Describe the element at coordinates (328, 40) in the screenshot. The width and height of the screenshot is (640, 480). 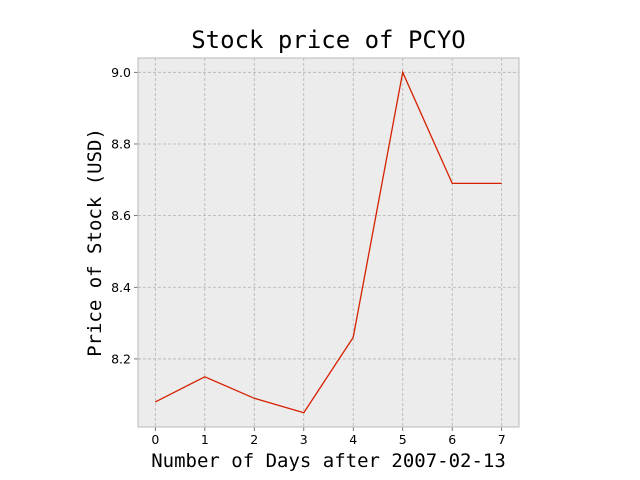
I see `chart-title: Stock price of PCYO` at that location.